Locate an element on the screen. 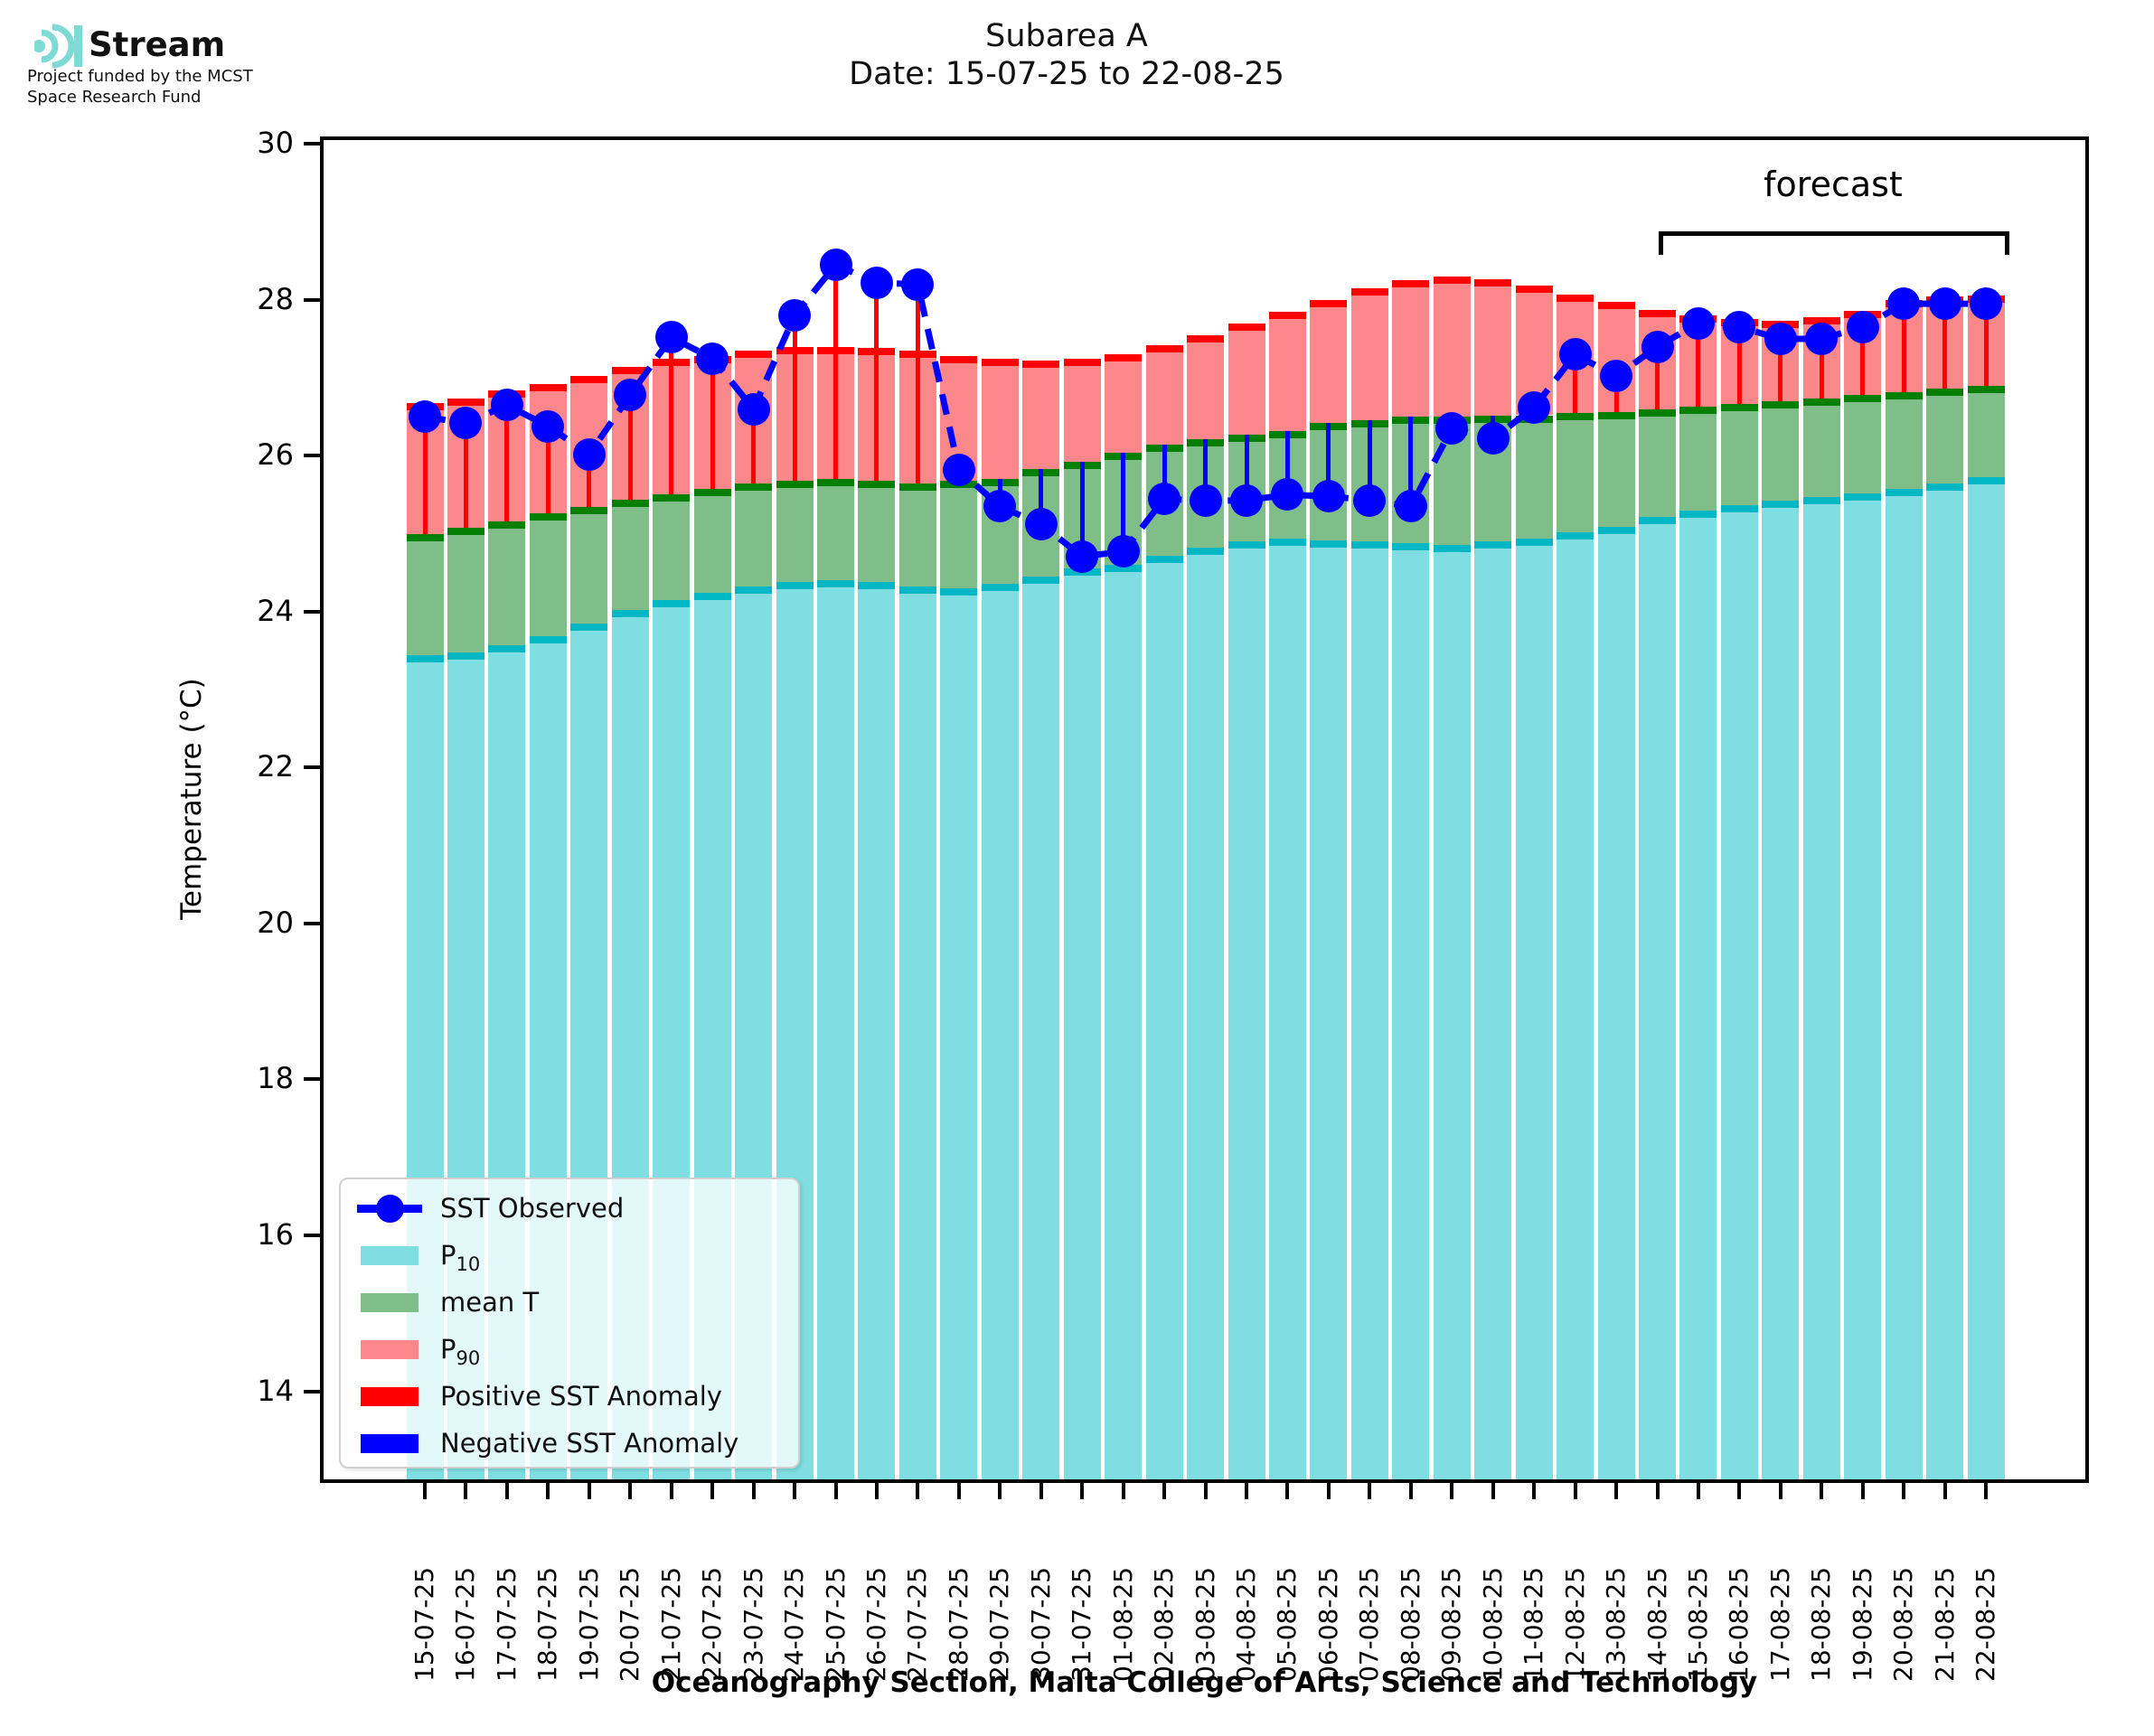  x-tick-label-20-07-25: 20-07-25 is located at coordinates (630, 1624).